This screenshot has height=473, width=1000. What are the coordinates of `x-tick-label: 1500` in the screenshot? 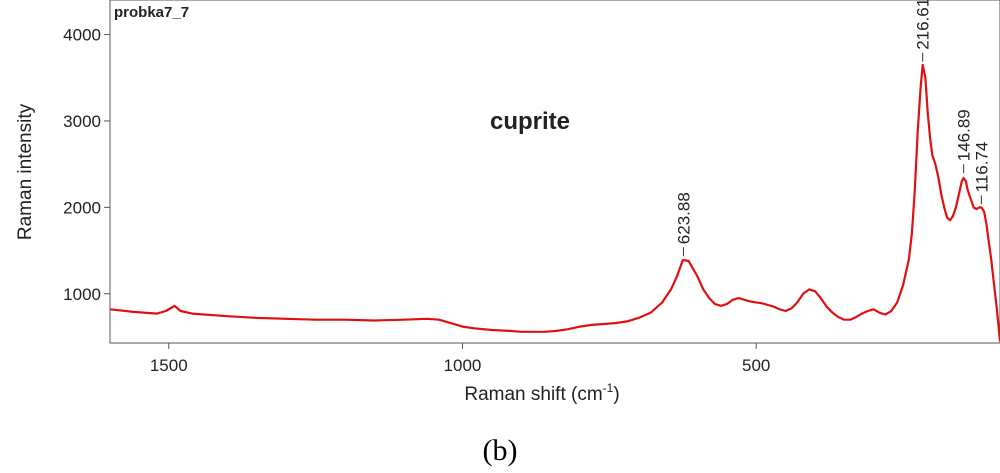 It's located at (169, 365).